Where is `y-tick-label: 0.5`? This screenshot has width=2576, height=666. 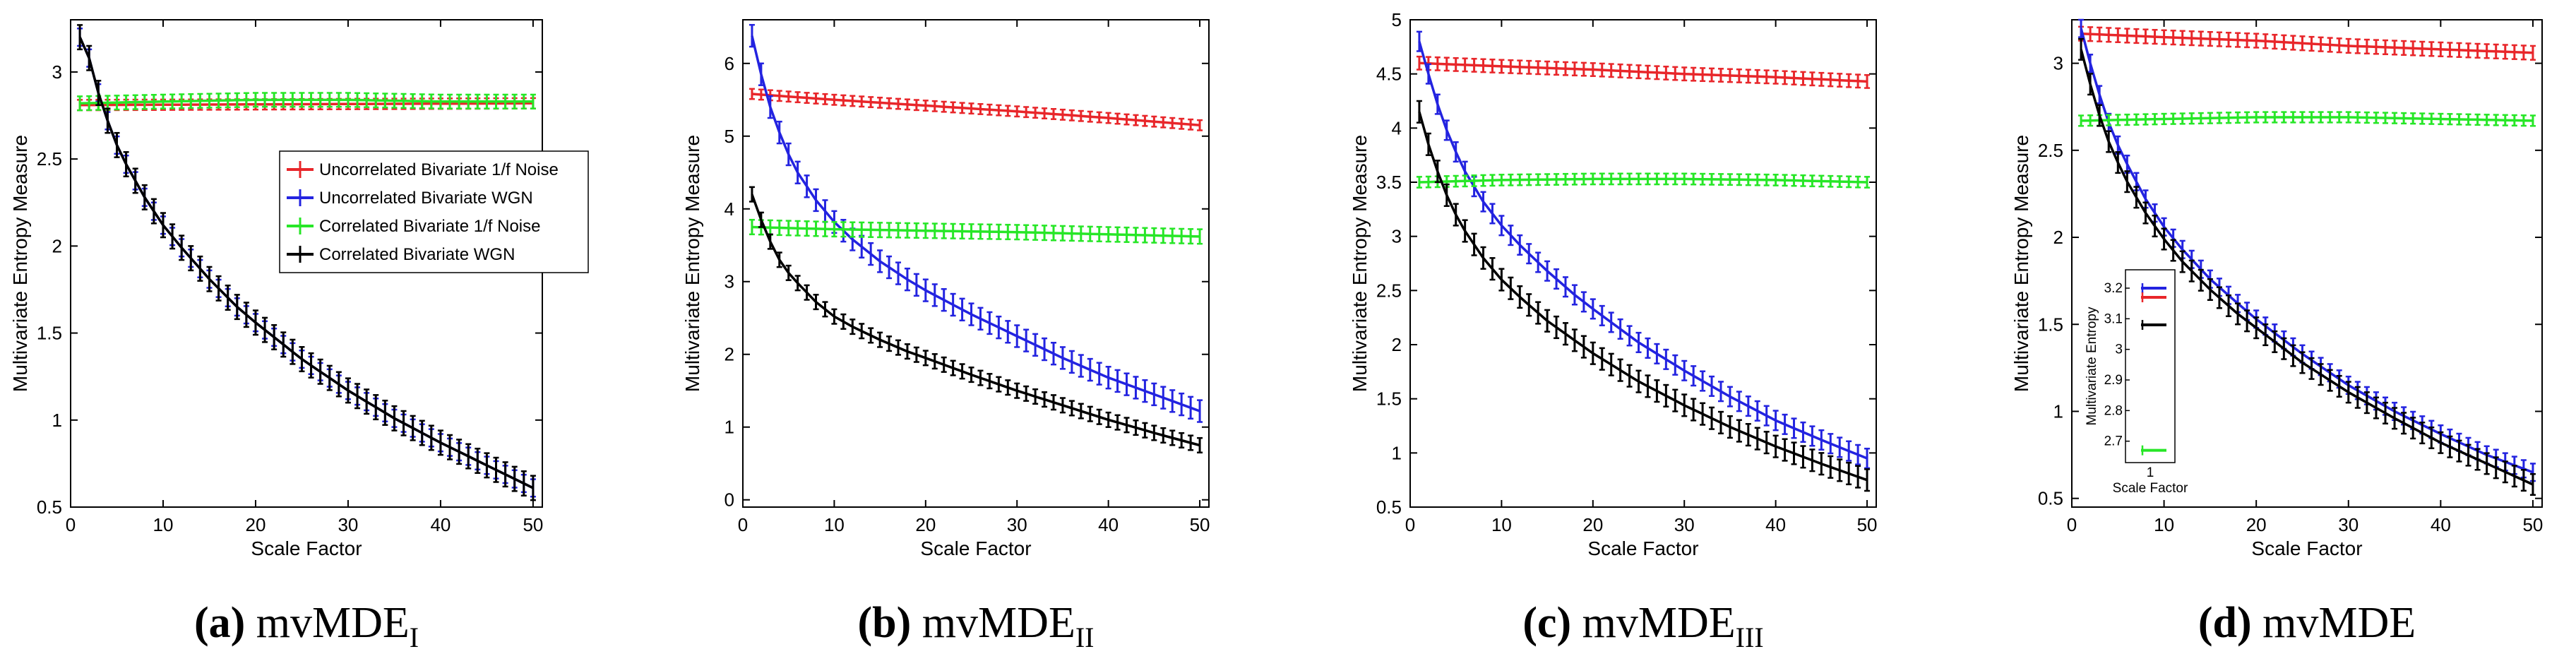 y-tick-label: 0.5 is located at coordinates (1389, 507).